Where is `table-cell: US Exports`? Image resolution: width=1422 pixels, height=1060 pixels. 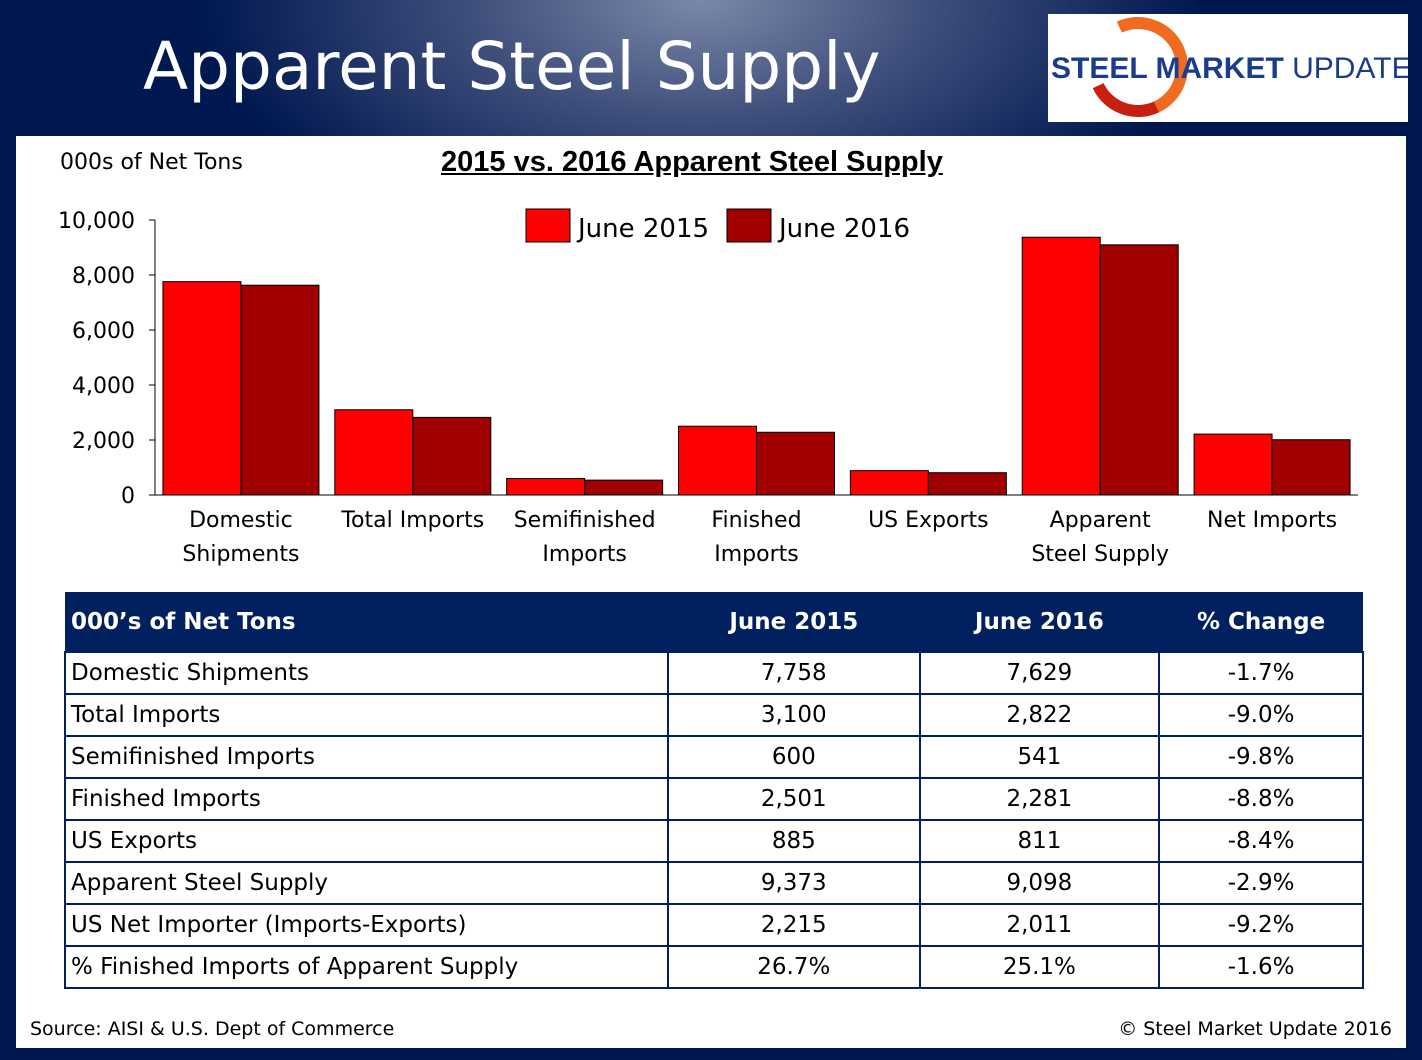
table-cell: US Exports is located at coordinates (366, 841).